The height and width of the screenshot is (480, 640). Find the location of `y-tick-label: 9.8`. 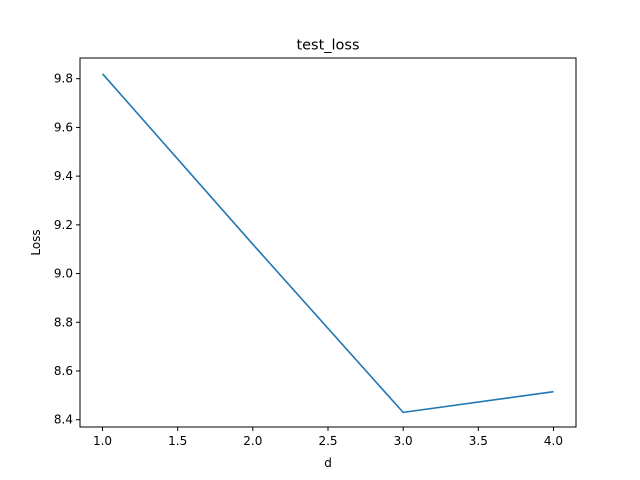

y-tick-label: 9.8 is located at coordinates (63, 79).